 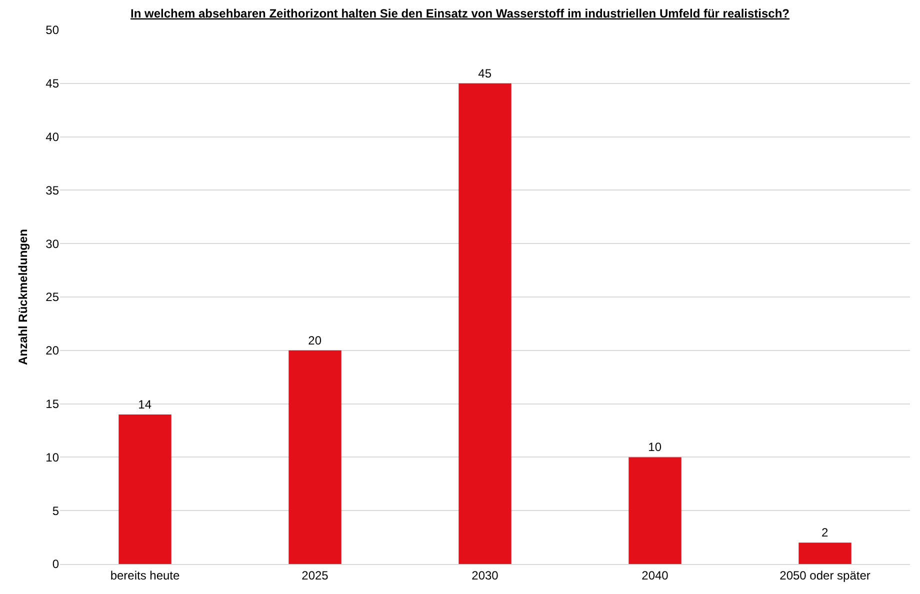 What do you see at coordinates (53, 351) in the screenshot?
I see `y-tick-label: 20` at bounding box center [53, 351].